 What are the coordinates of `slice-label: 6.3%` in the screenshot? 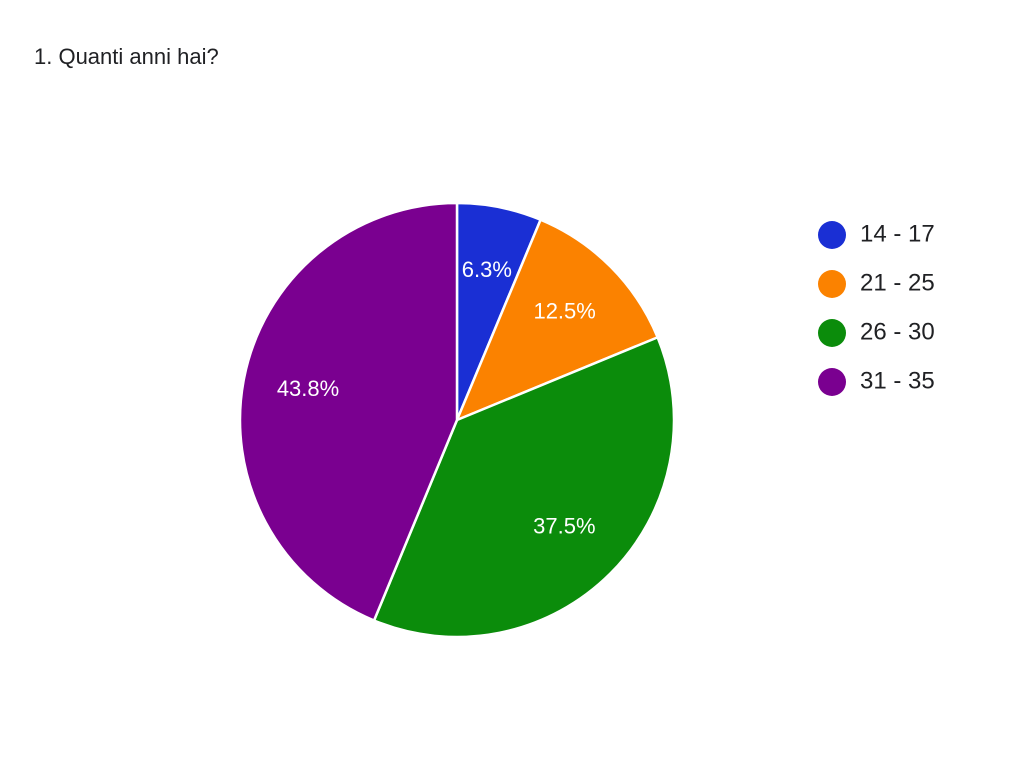 It's located at (487, 269).